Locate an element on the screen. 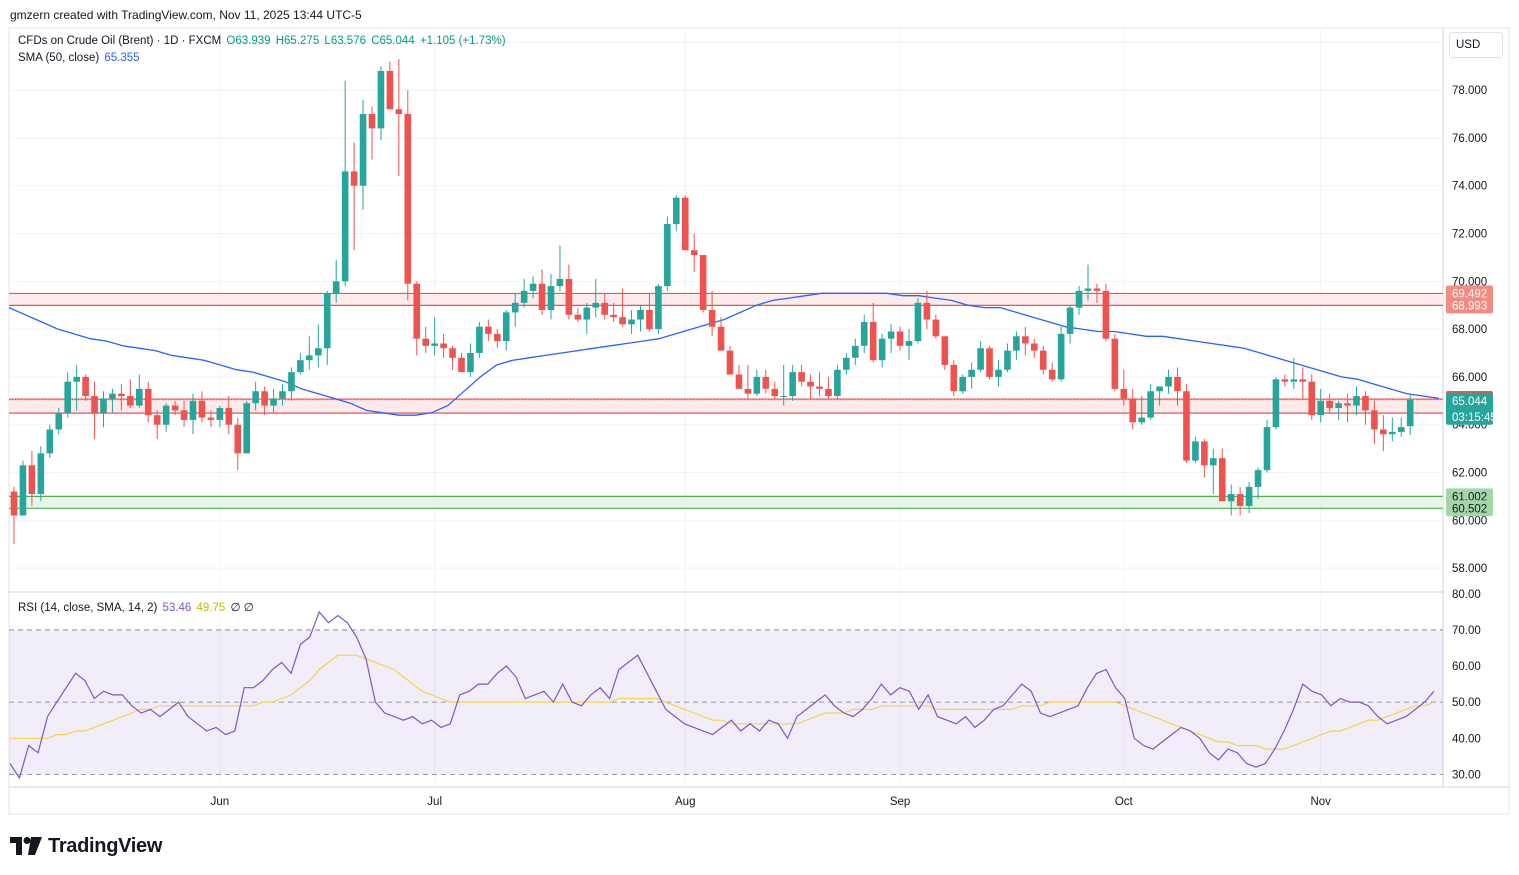  price-tick-label: 66.000 is located at coordinates (1469, 378).